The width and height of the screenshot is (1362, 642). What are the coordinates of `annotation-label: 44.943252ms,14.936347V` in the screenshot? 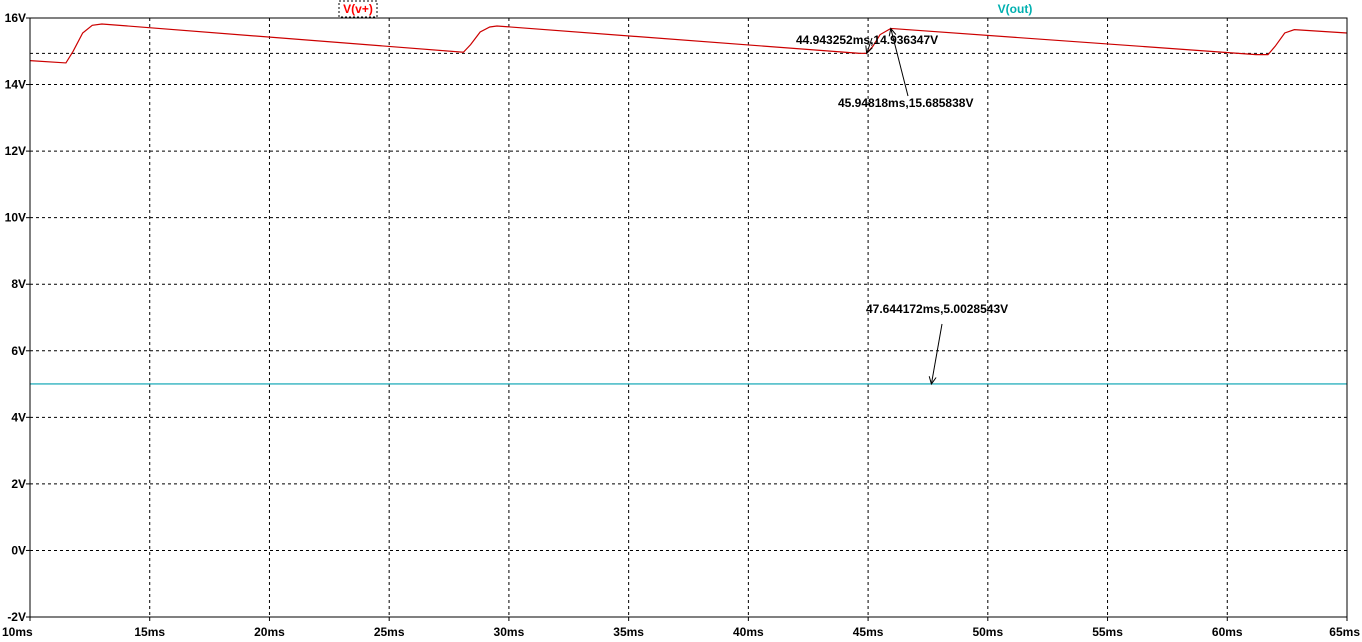 It's located at (867, 40).